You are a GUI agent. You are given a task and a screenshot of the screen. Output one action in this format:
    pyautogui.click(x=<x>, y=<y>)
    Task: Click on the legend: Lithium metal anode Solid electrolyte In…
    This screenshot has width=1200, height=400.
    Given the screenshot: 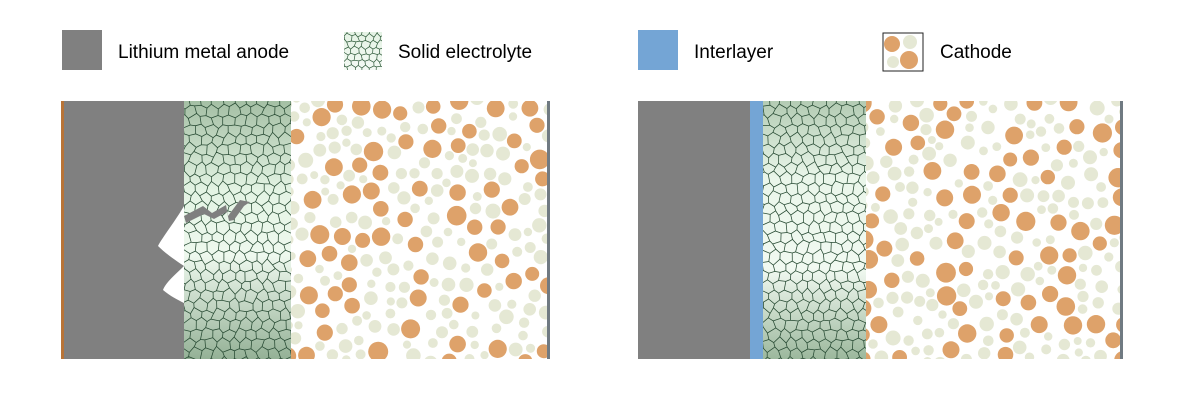 What is the action you would take?
    pyautogui.click(x=537, y=51)
    